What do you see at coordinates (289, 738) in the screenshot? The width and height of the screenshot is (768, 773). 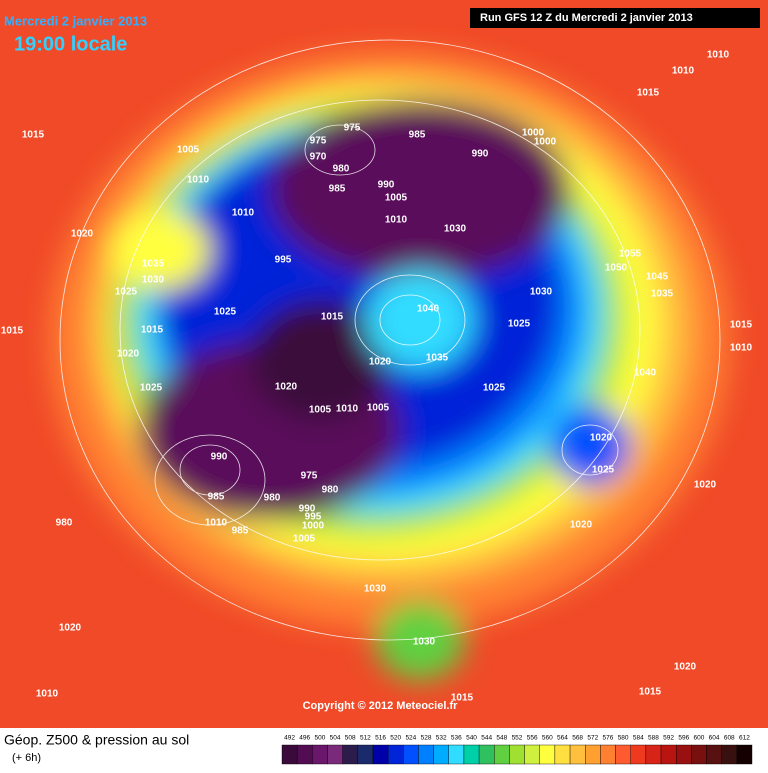 I see `legend-tick-label: 492` at bounding box center [289, 738].